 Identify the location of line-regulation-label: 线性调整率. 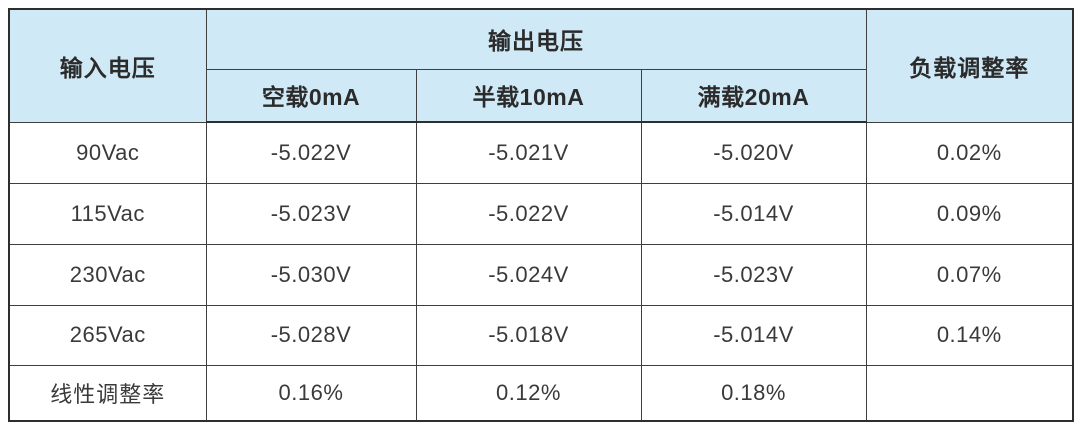
(107, 393).